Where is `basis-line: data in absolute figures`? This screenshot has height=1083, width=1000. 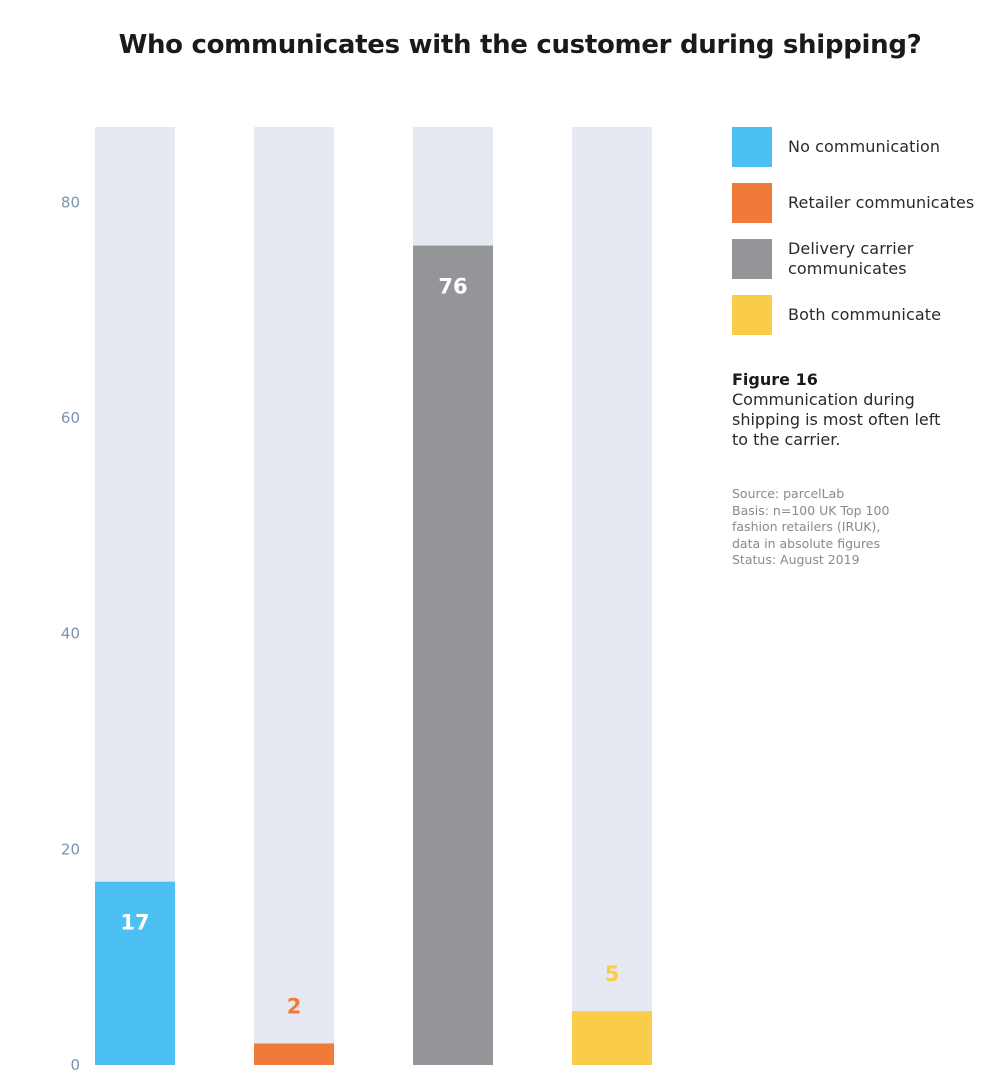 basis-line: data in absolute figures is located at coordinates (806, 543).